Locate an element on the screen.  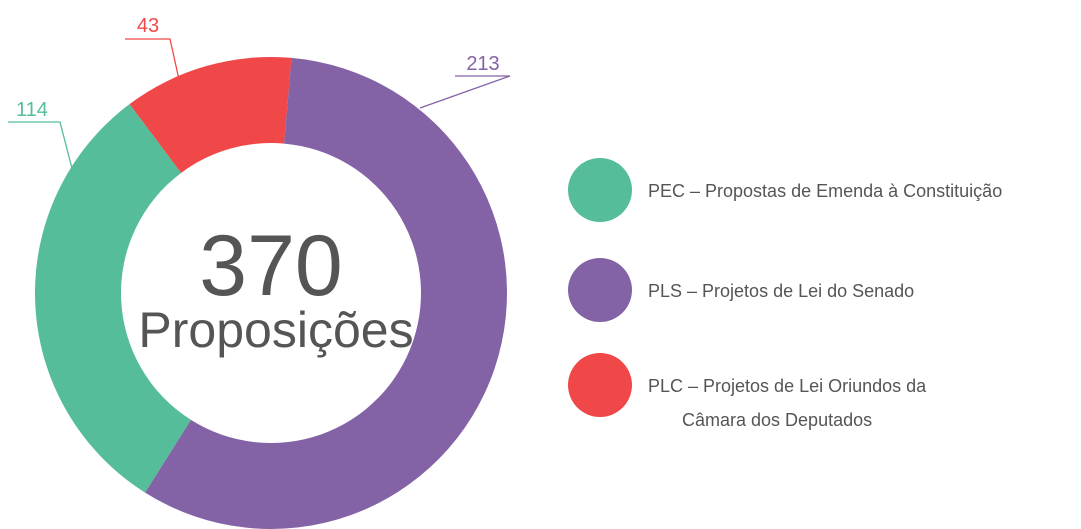
center-total: 370 is located at coordinates (271, 266).